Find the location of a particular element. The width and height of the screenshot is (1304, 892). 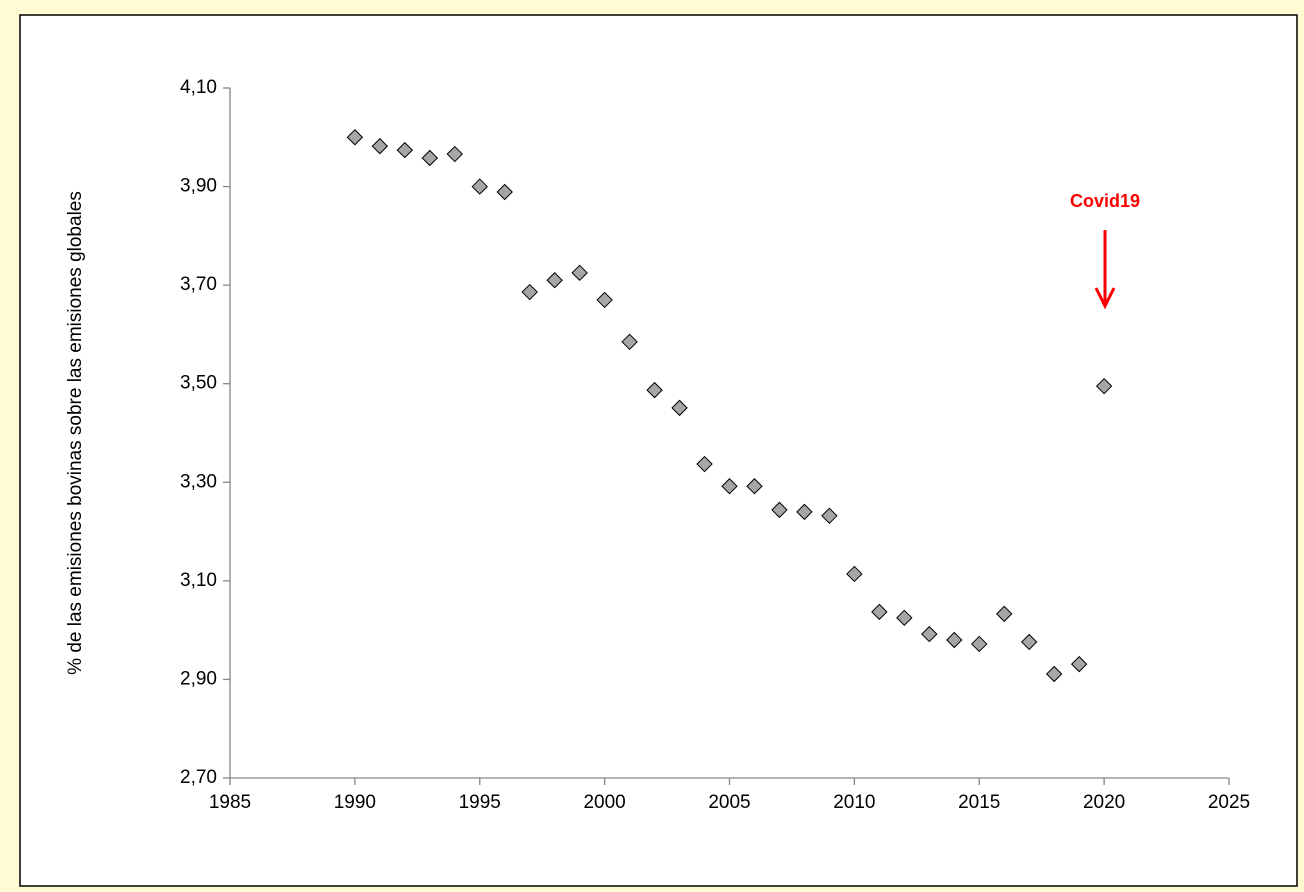

x-tick-label: 1990 is located at coordinates (355, 802).